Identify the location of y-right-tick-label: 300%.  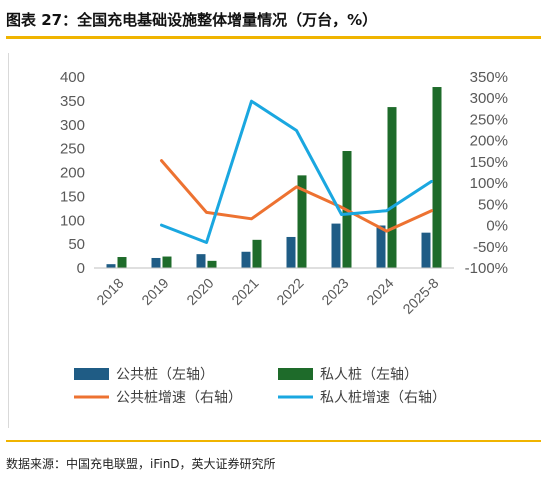
(489, 98).